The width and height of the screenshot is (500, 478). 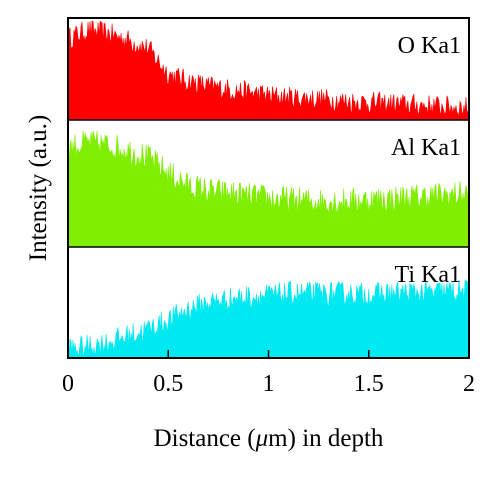 I want to click on x-tick-label: 1, so click(x=269, y=384).